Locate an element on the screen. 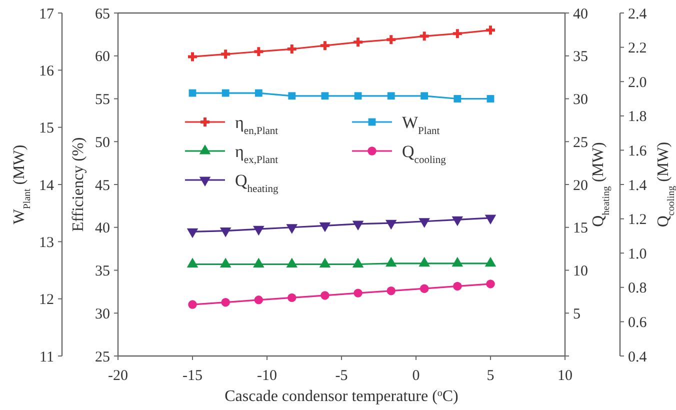 The width and height of the screenshot is (676, 410). y-tick-label: 65 is located at coordinates (102, 14).